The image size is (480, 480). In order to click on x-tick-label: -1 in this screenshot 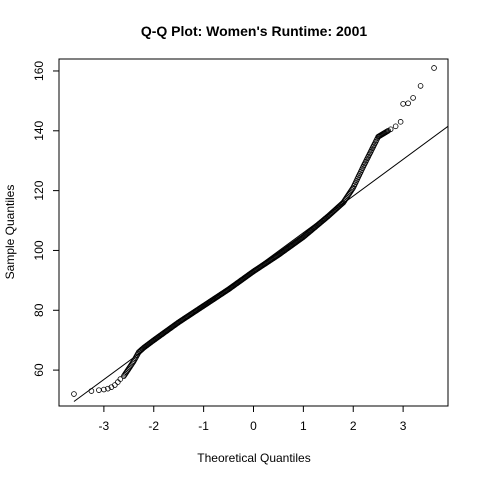, I will do `click(203, 426)`.